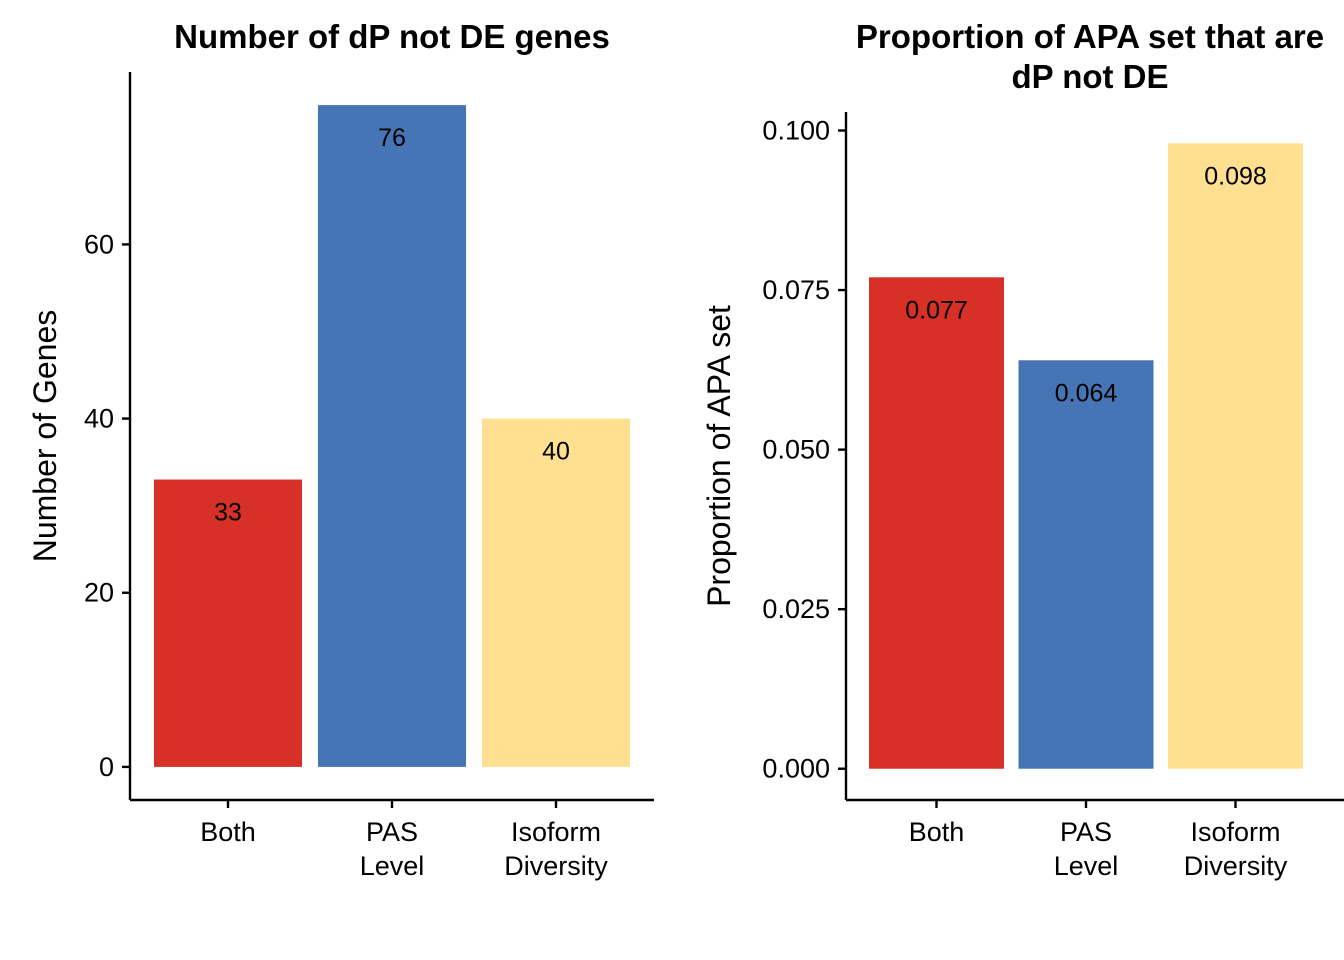  Describe the element at coordinates (99, 593) in the screenshot. I see `y-tick-label: 20` at that location.